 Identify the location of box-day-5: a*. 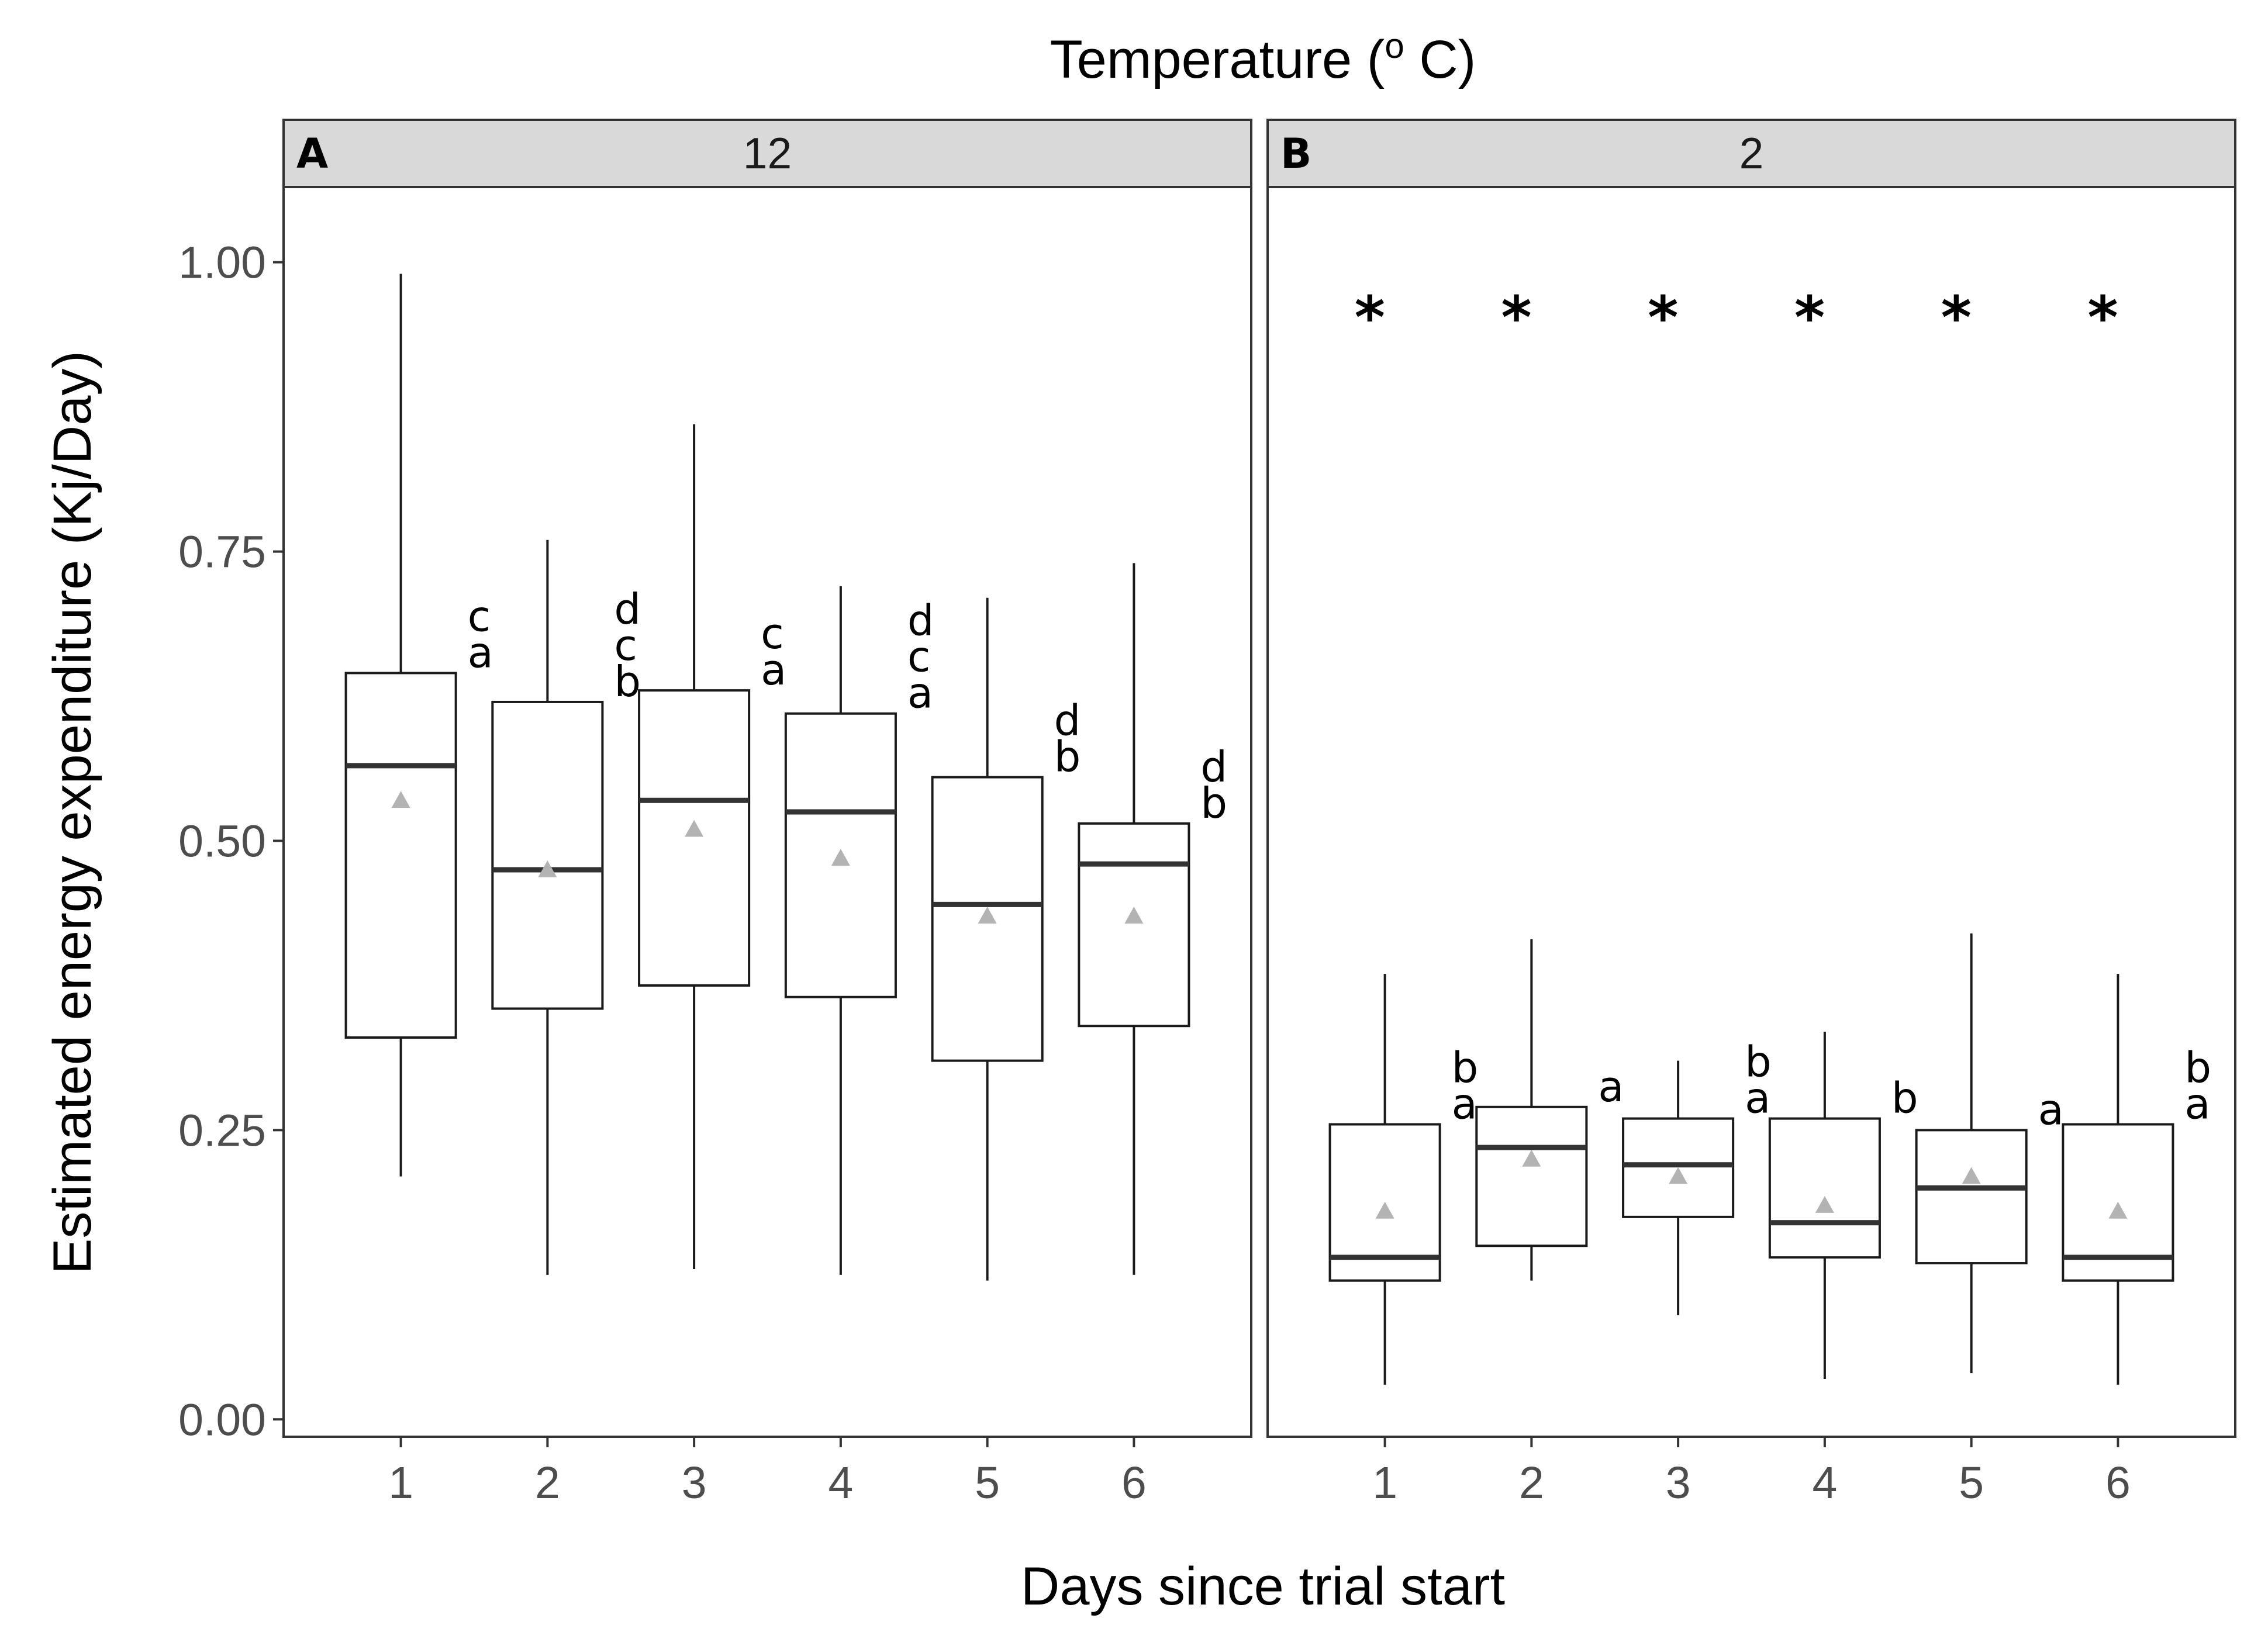
(1989, 829).